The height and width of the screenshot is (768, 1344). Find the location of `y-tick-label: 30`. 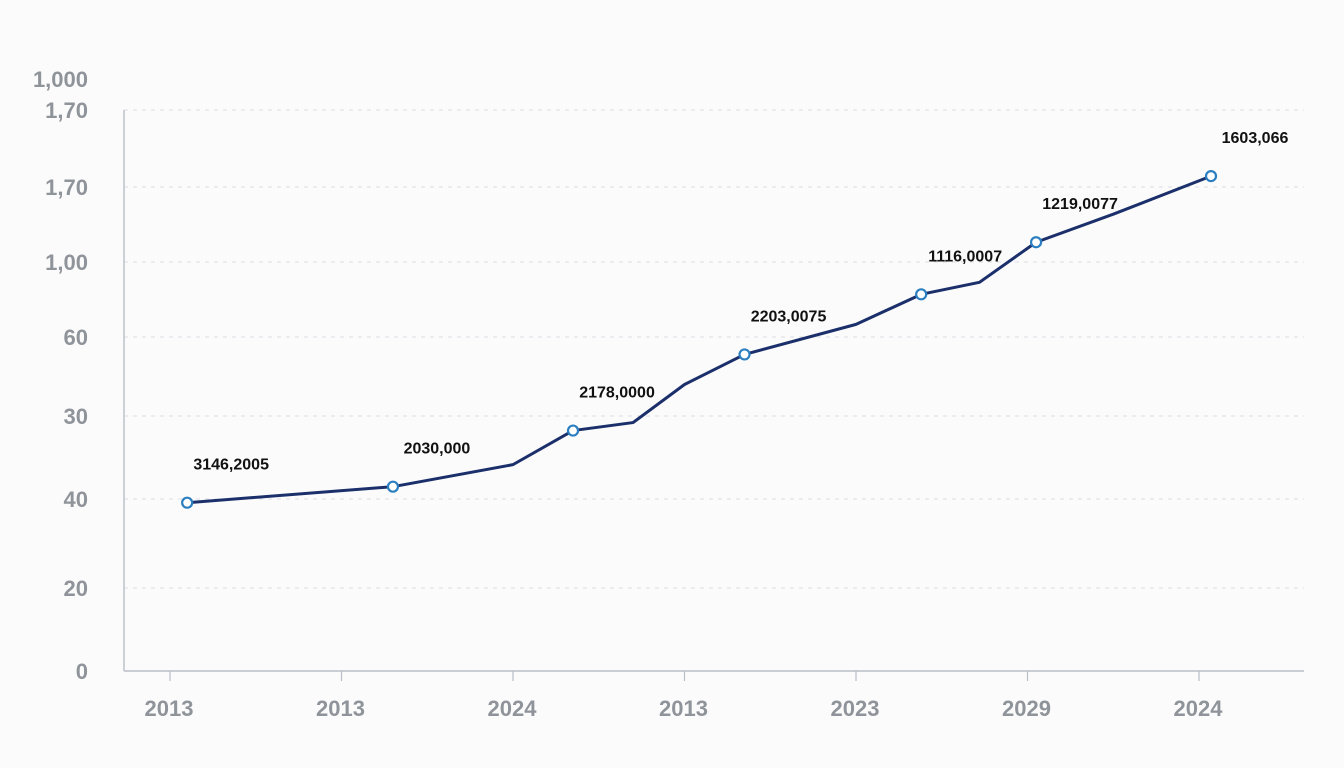

y-tick-label: 30 is located at coordinates (76, 416).